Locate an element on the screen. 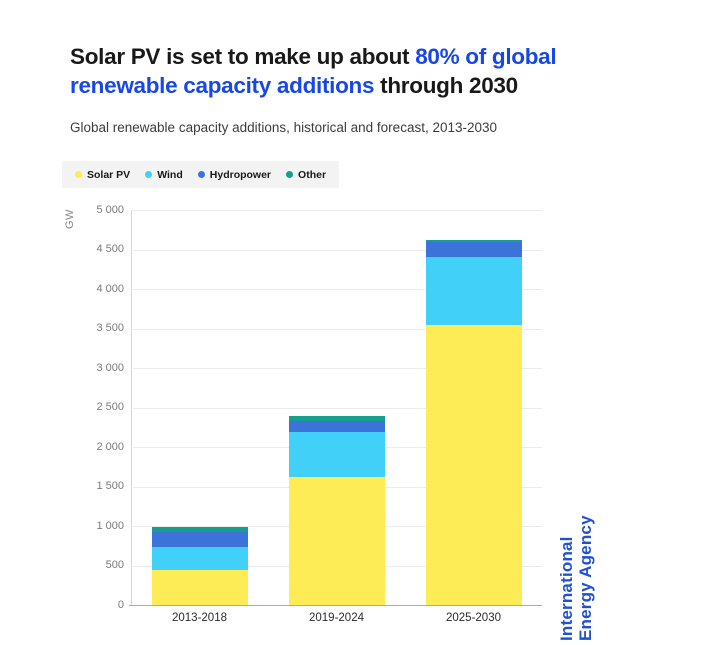 The image size is (701, 645). bar-segment-2019-2024-hydropower is located at coordinates (336, 426).